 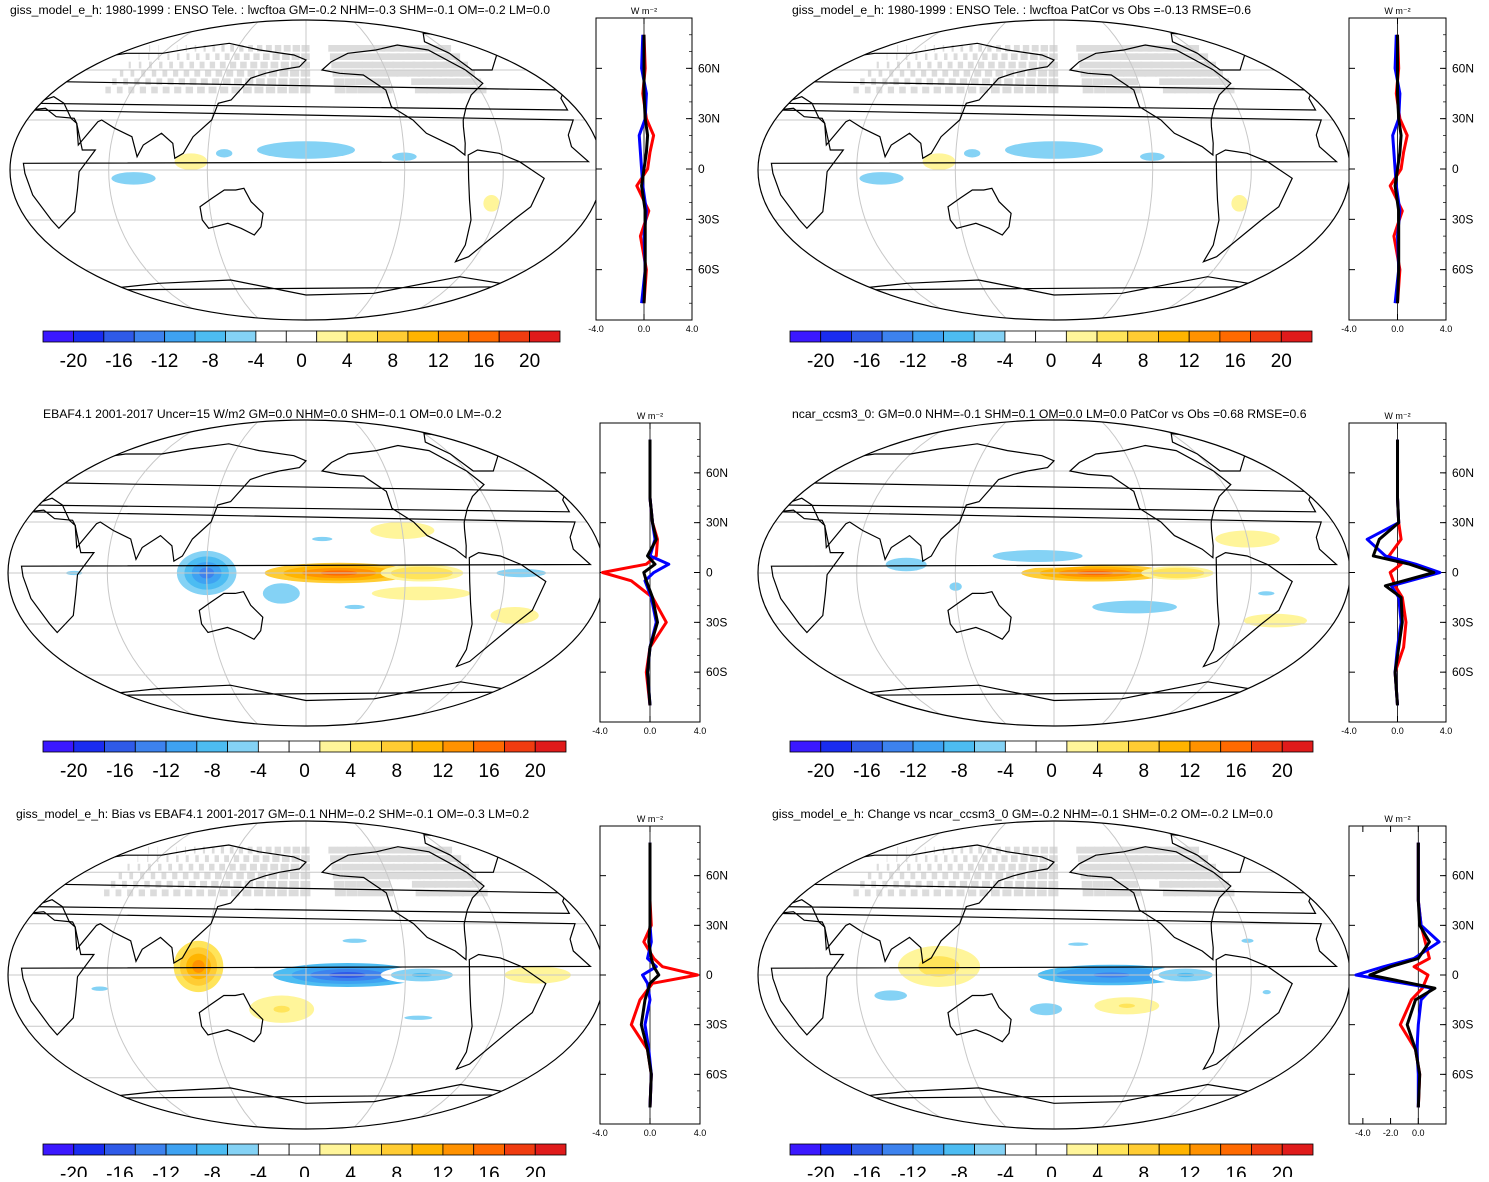 I want to click on x-tick-label: 0.0, so click(x=650, y=731).